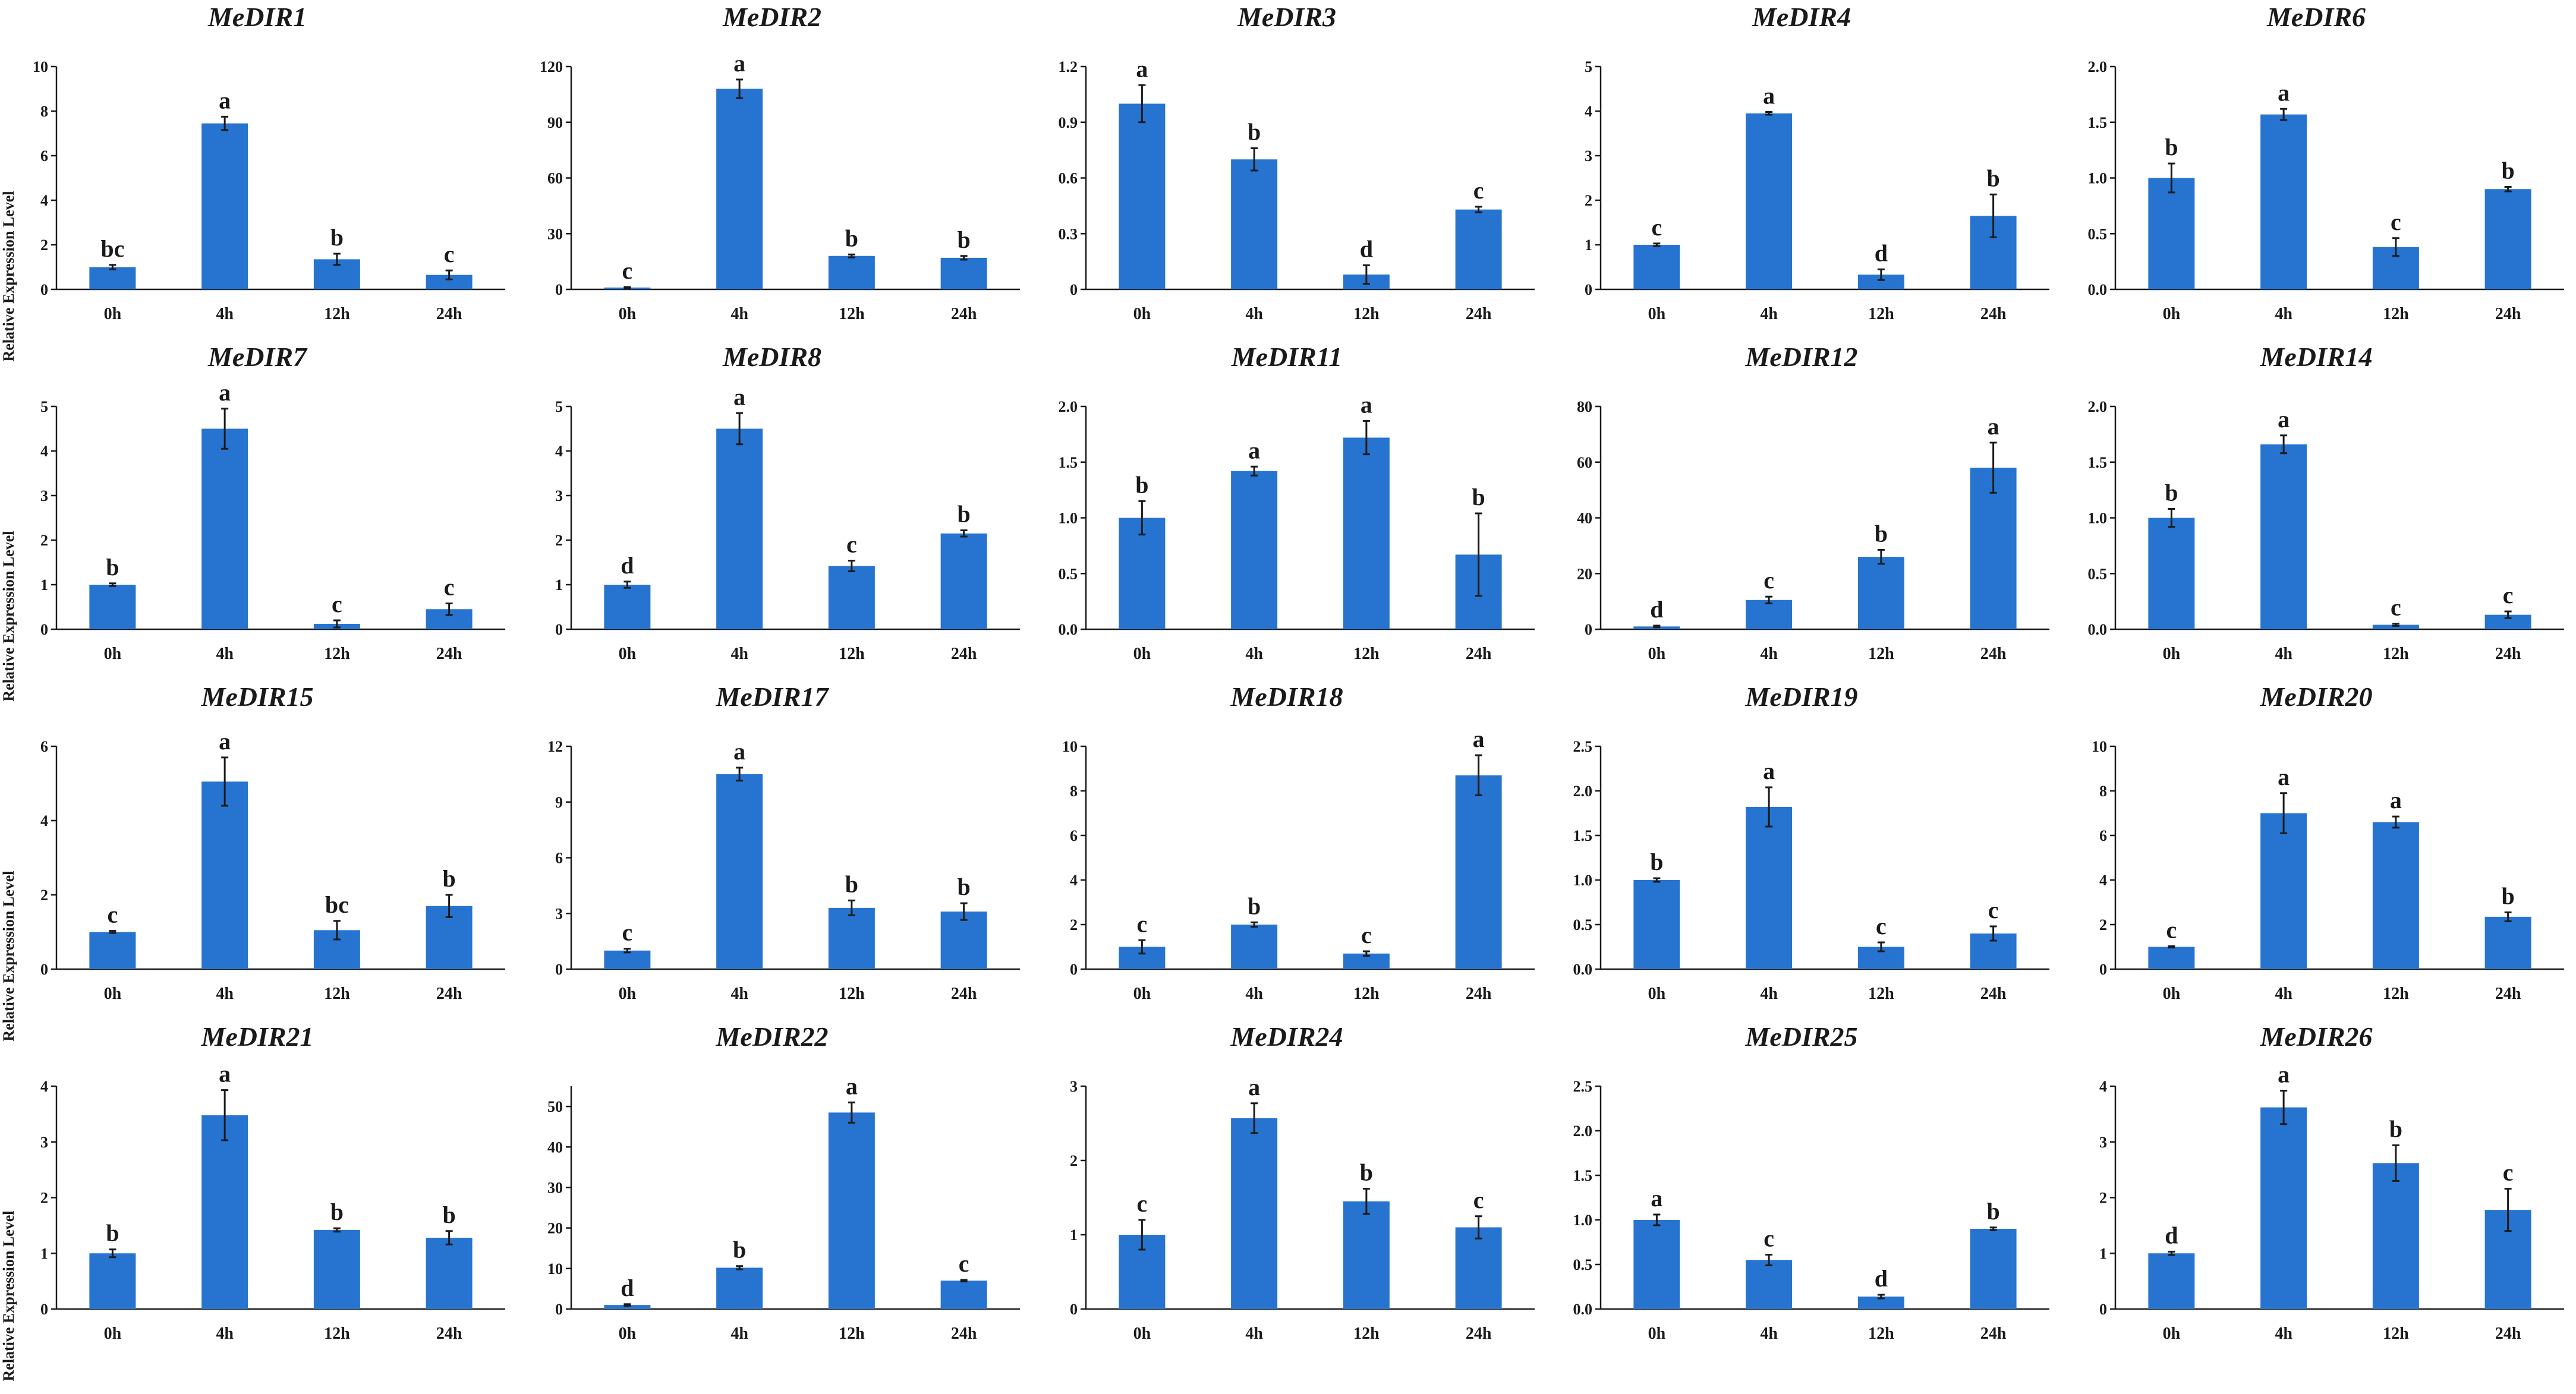 The image size is (2576, 1394). I want to click on y-tick-label: 8, so click(1074, 791).